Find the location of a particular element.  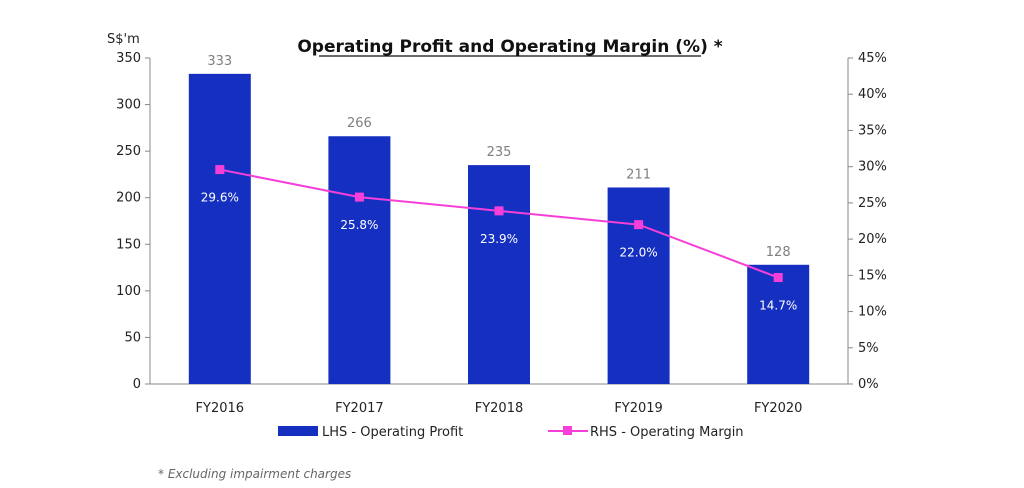

y-right-tick-label: 25% is located at coordinates (872, 203).